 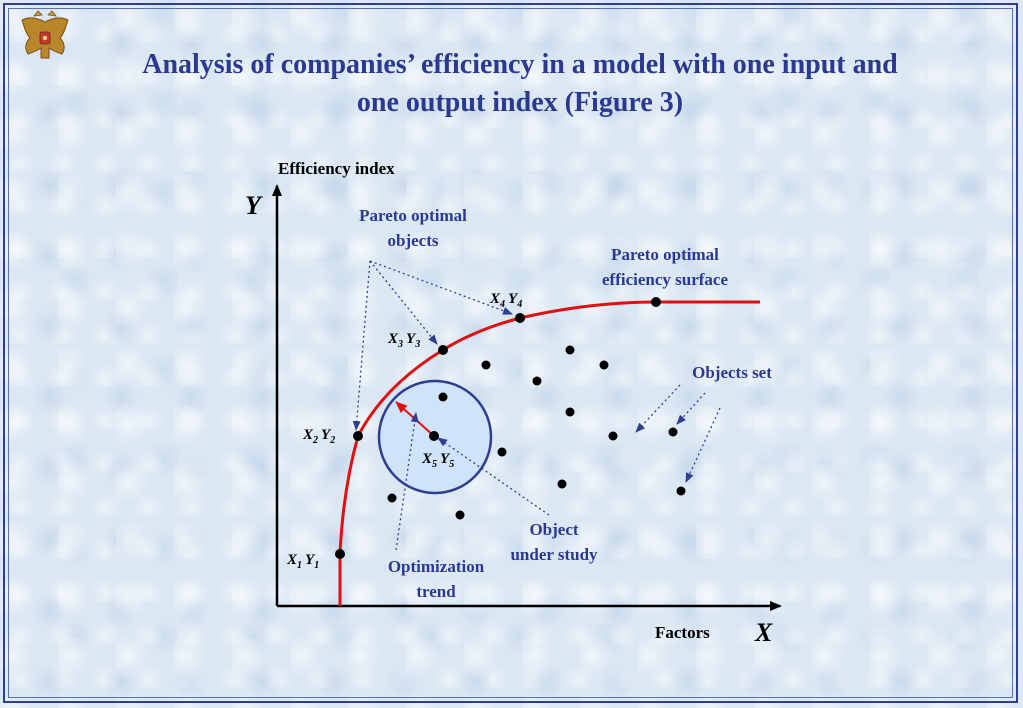 I want to click on label-x2y2: X2 Y2, so click(x=318, y=436).